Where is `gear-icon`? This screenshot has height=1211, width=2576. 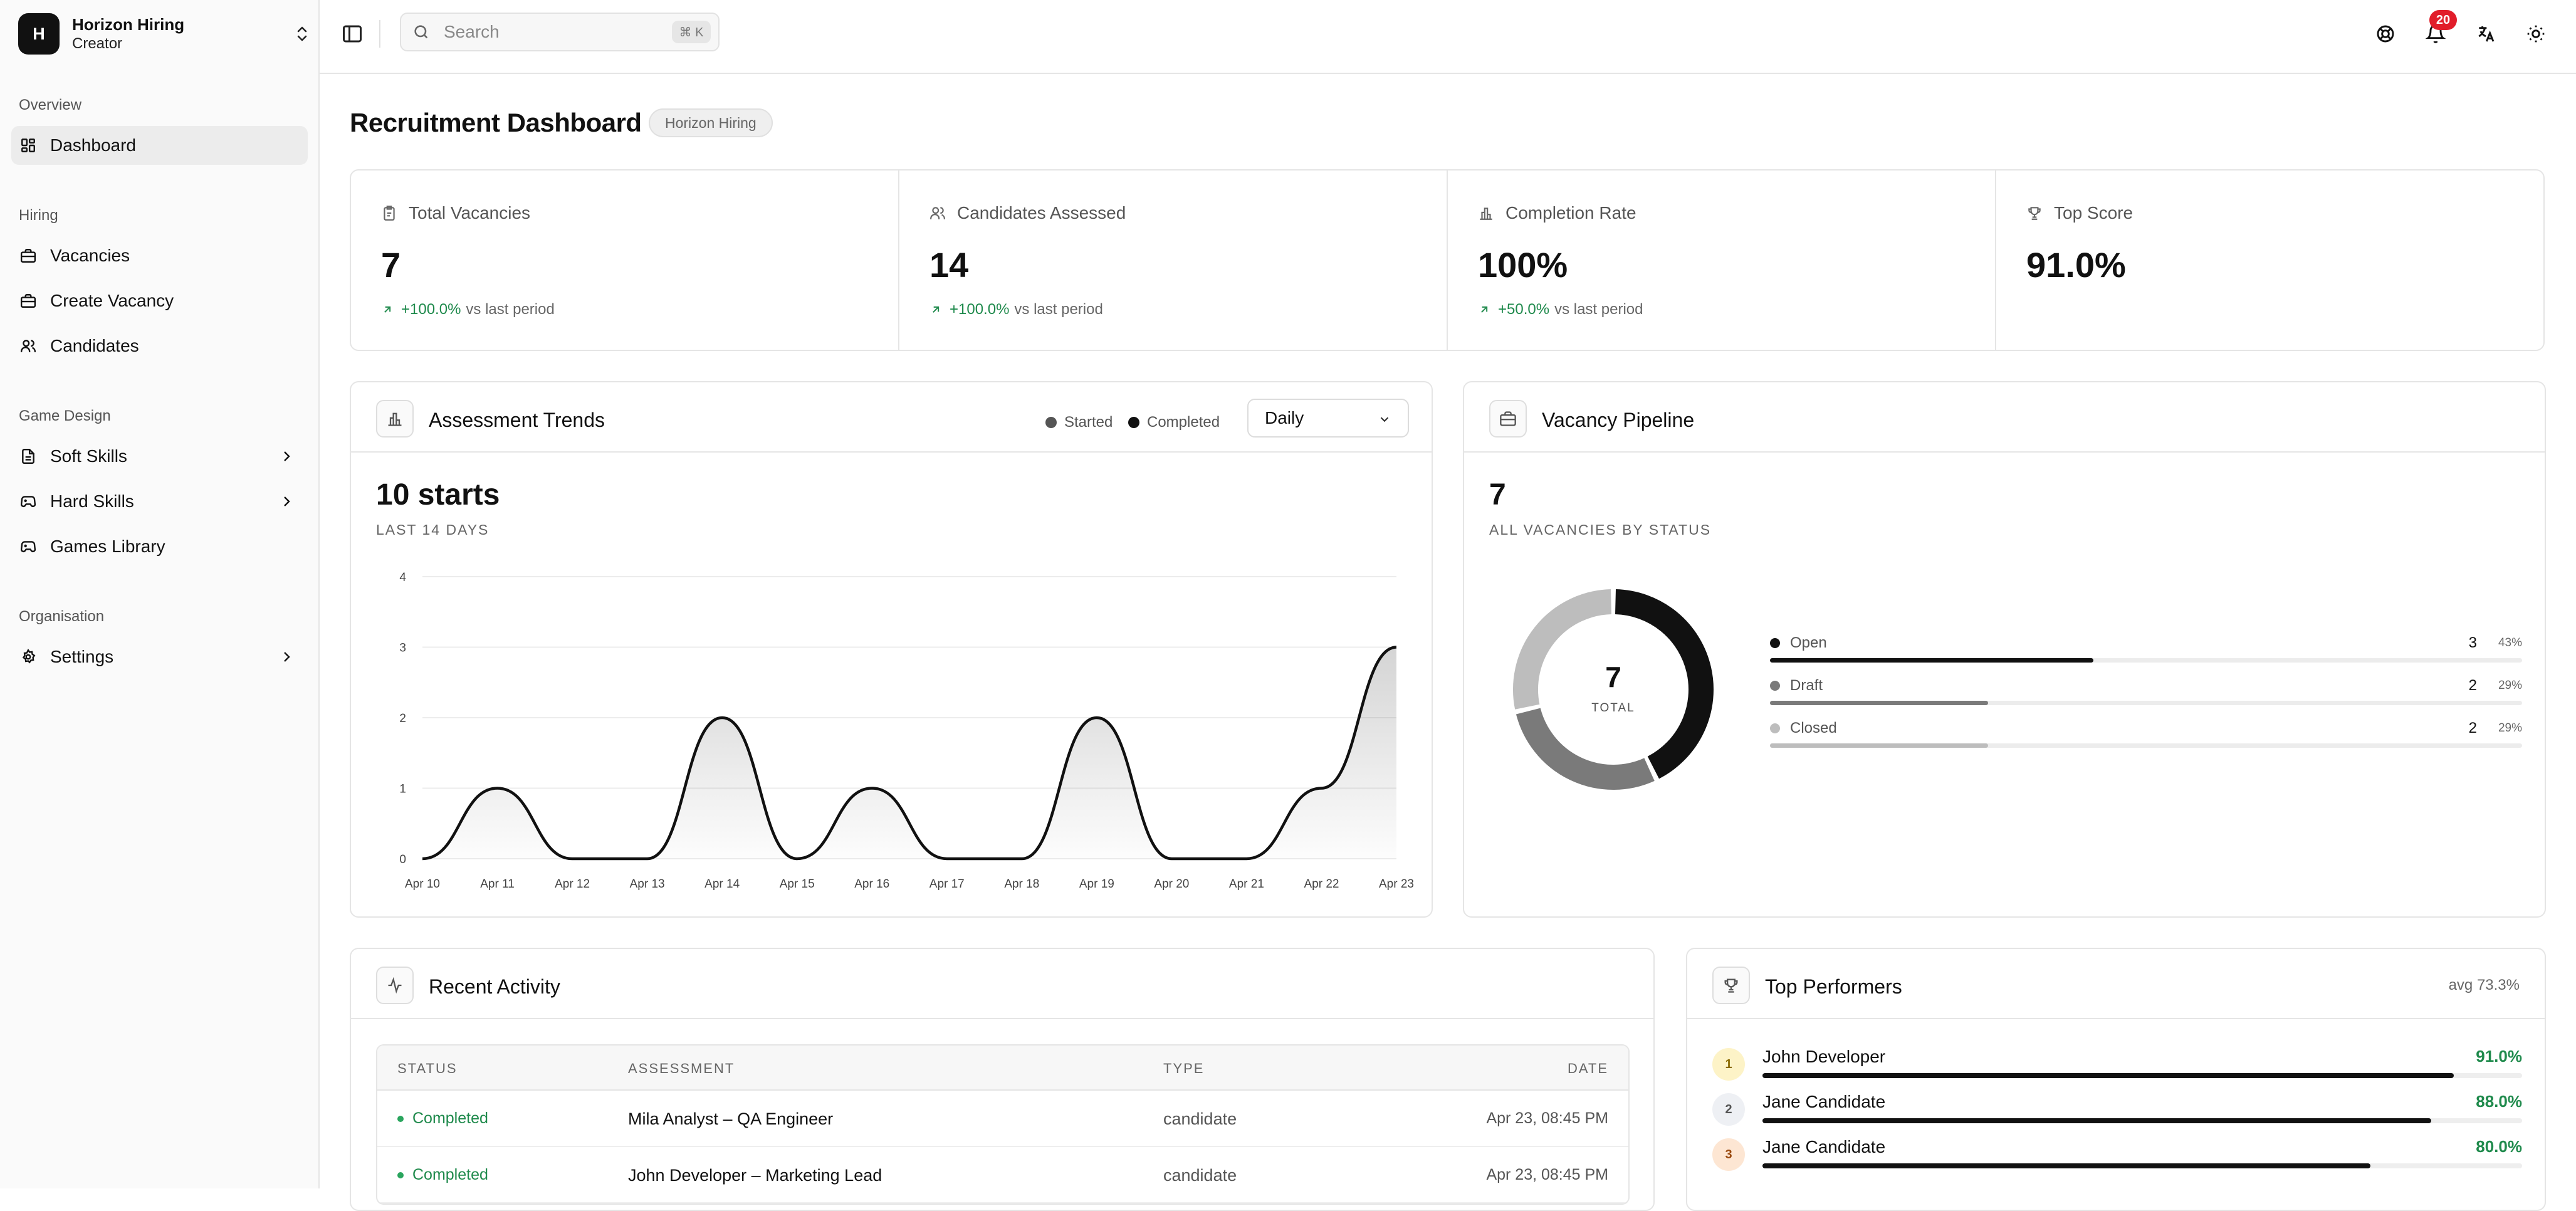
gear-icon is located at coordinates (29, 657).